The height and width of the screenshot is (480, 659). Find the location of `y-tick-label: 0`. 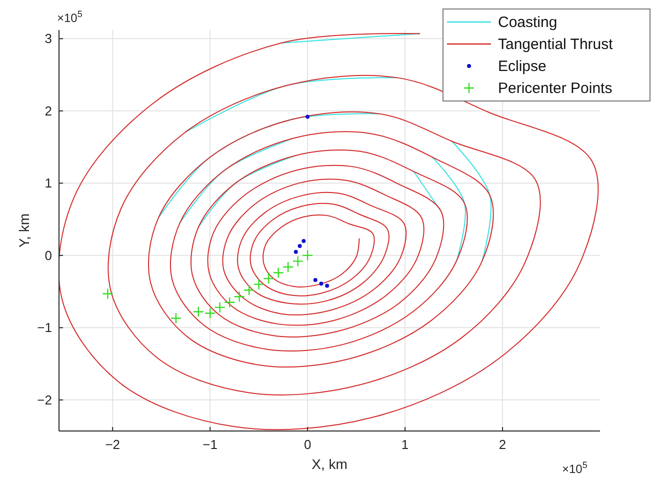

y-tick-label: 0 is located at coordinates (48, 255).